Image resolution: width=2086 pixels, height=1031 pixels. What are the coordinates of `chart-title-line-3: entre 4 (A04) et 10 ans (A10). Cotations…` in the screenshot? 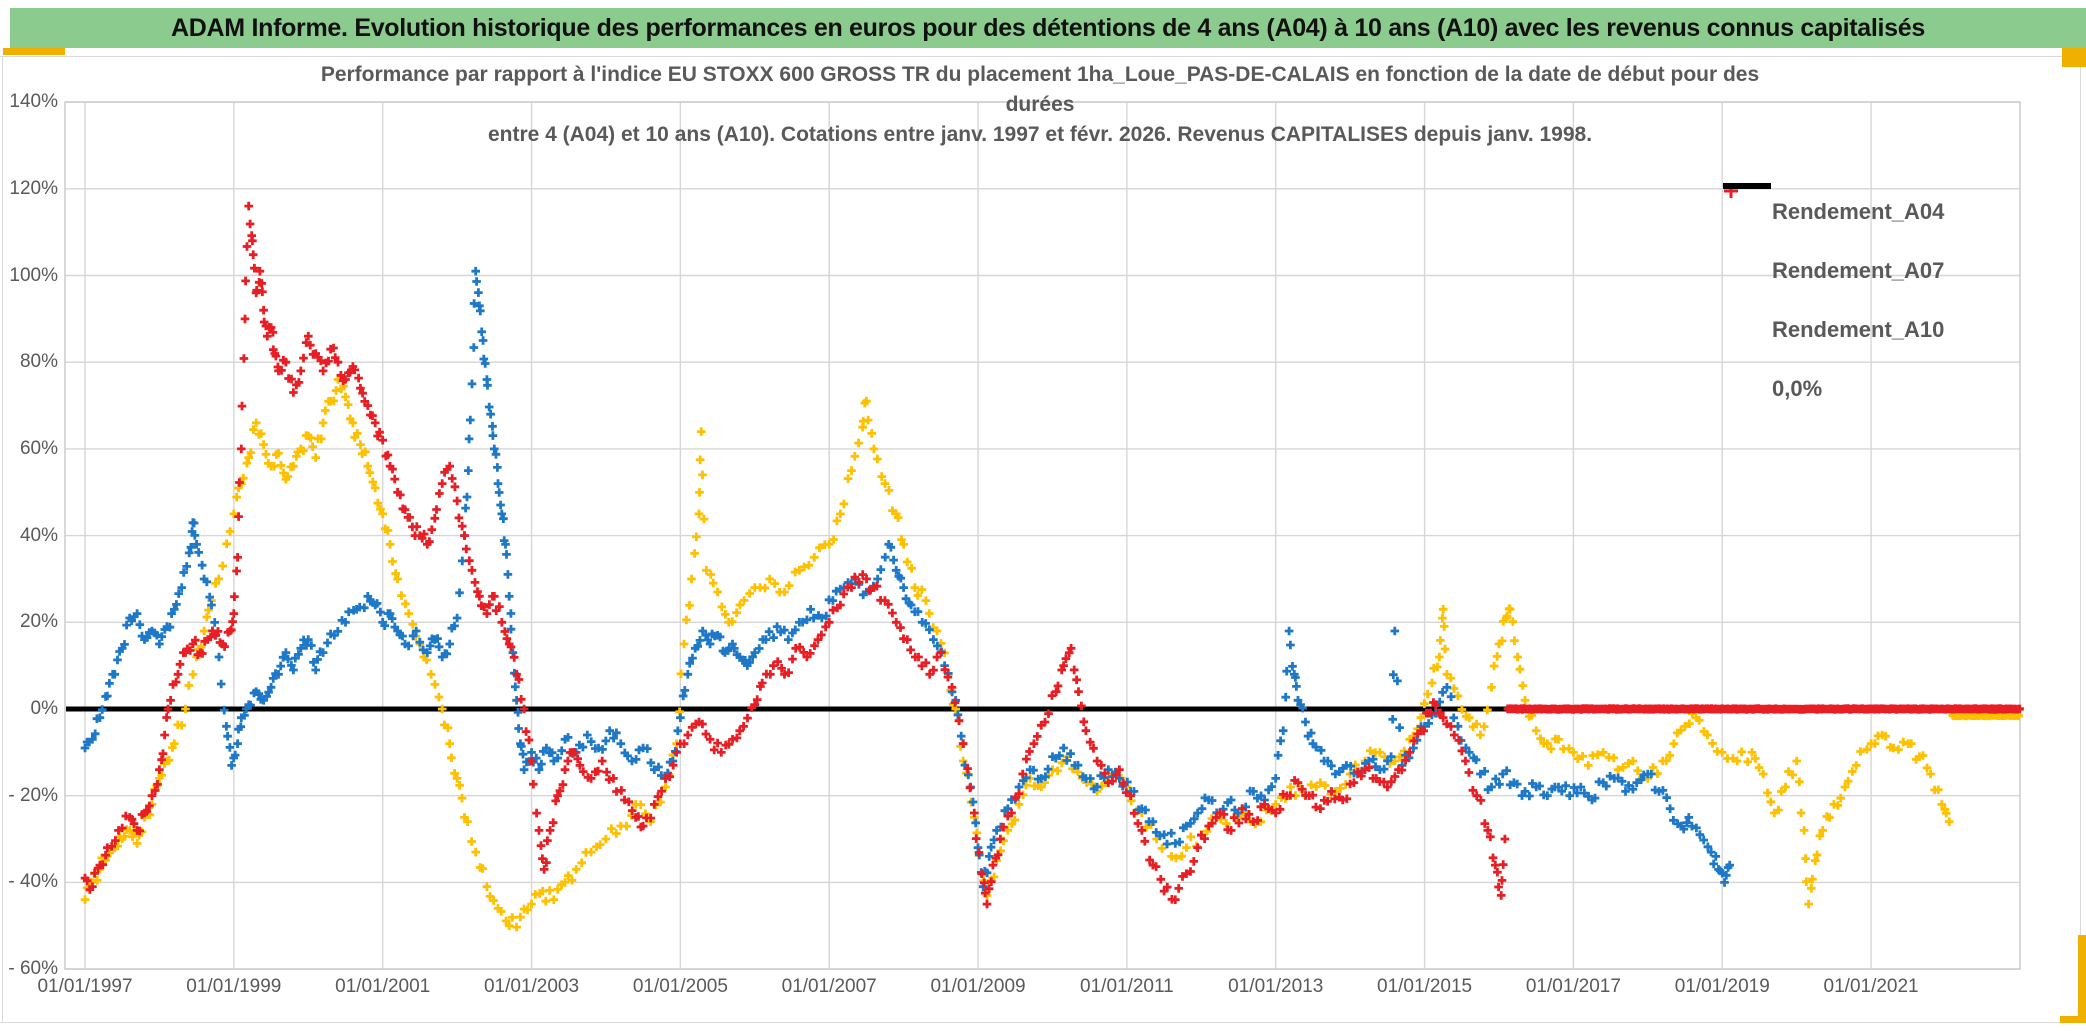 It's located at (1040, 134).